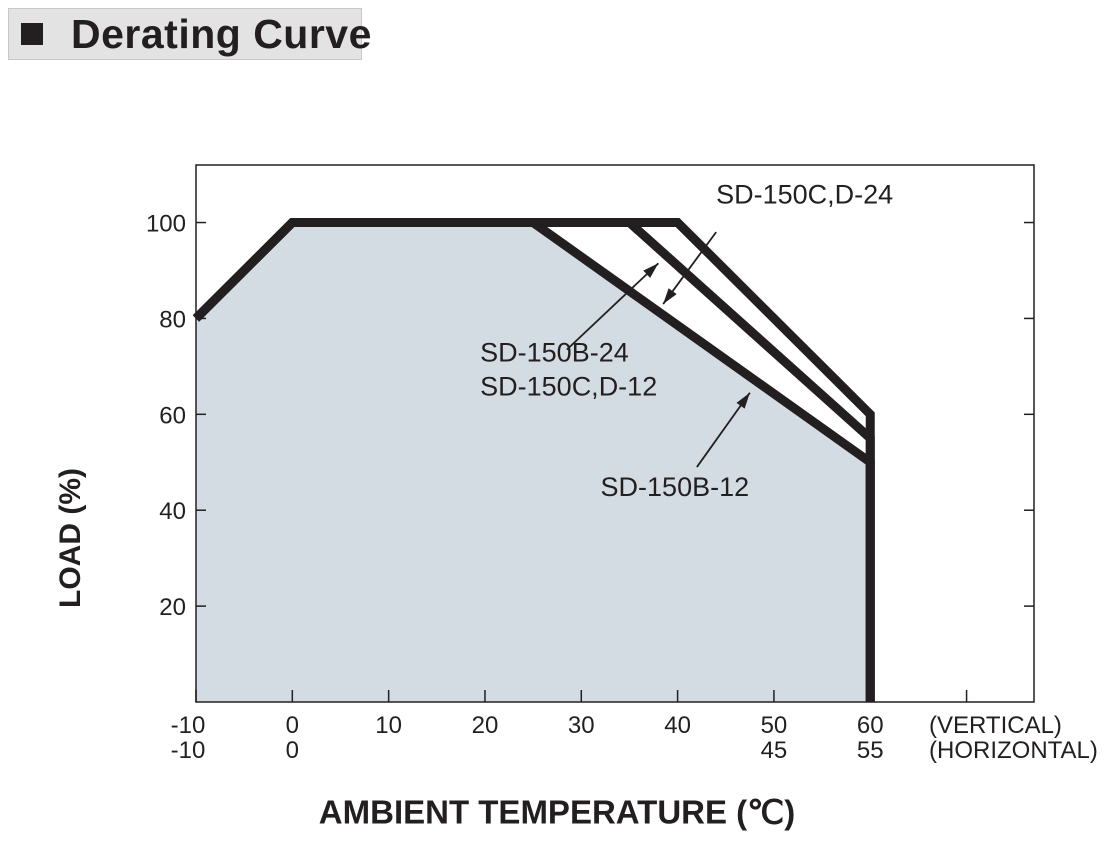  I want to click on x-tick-label-horizontal: -10, so click(188, 750).